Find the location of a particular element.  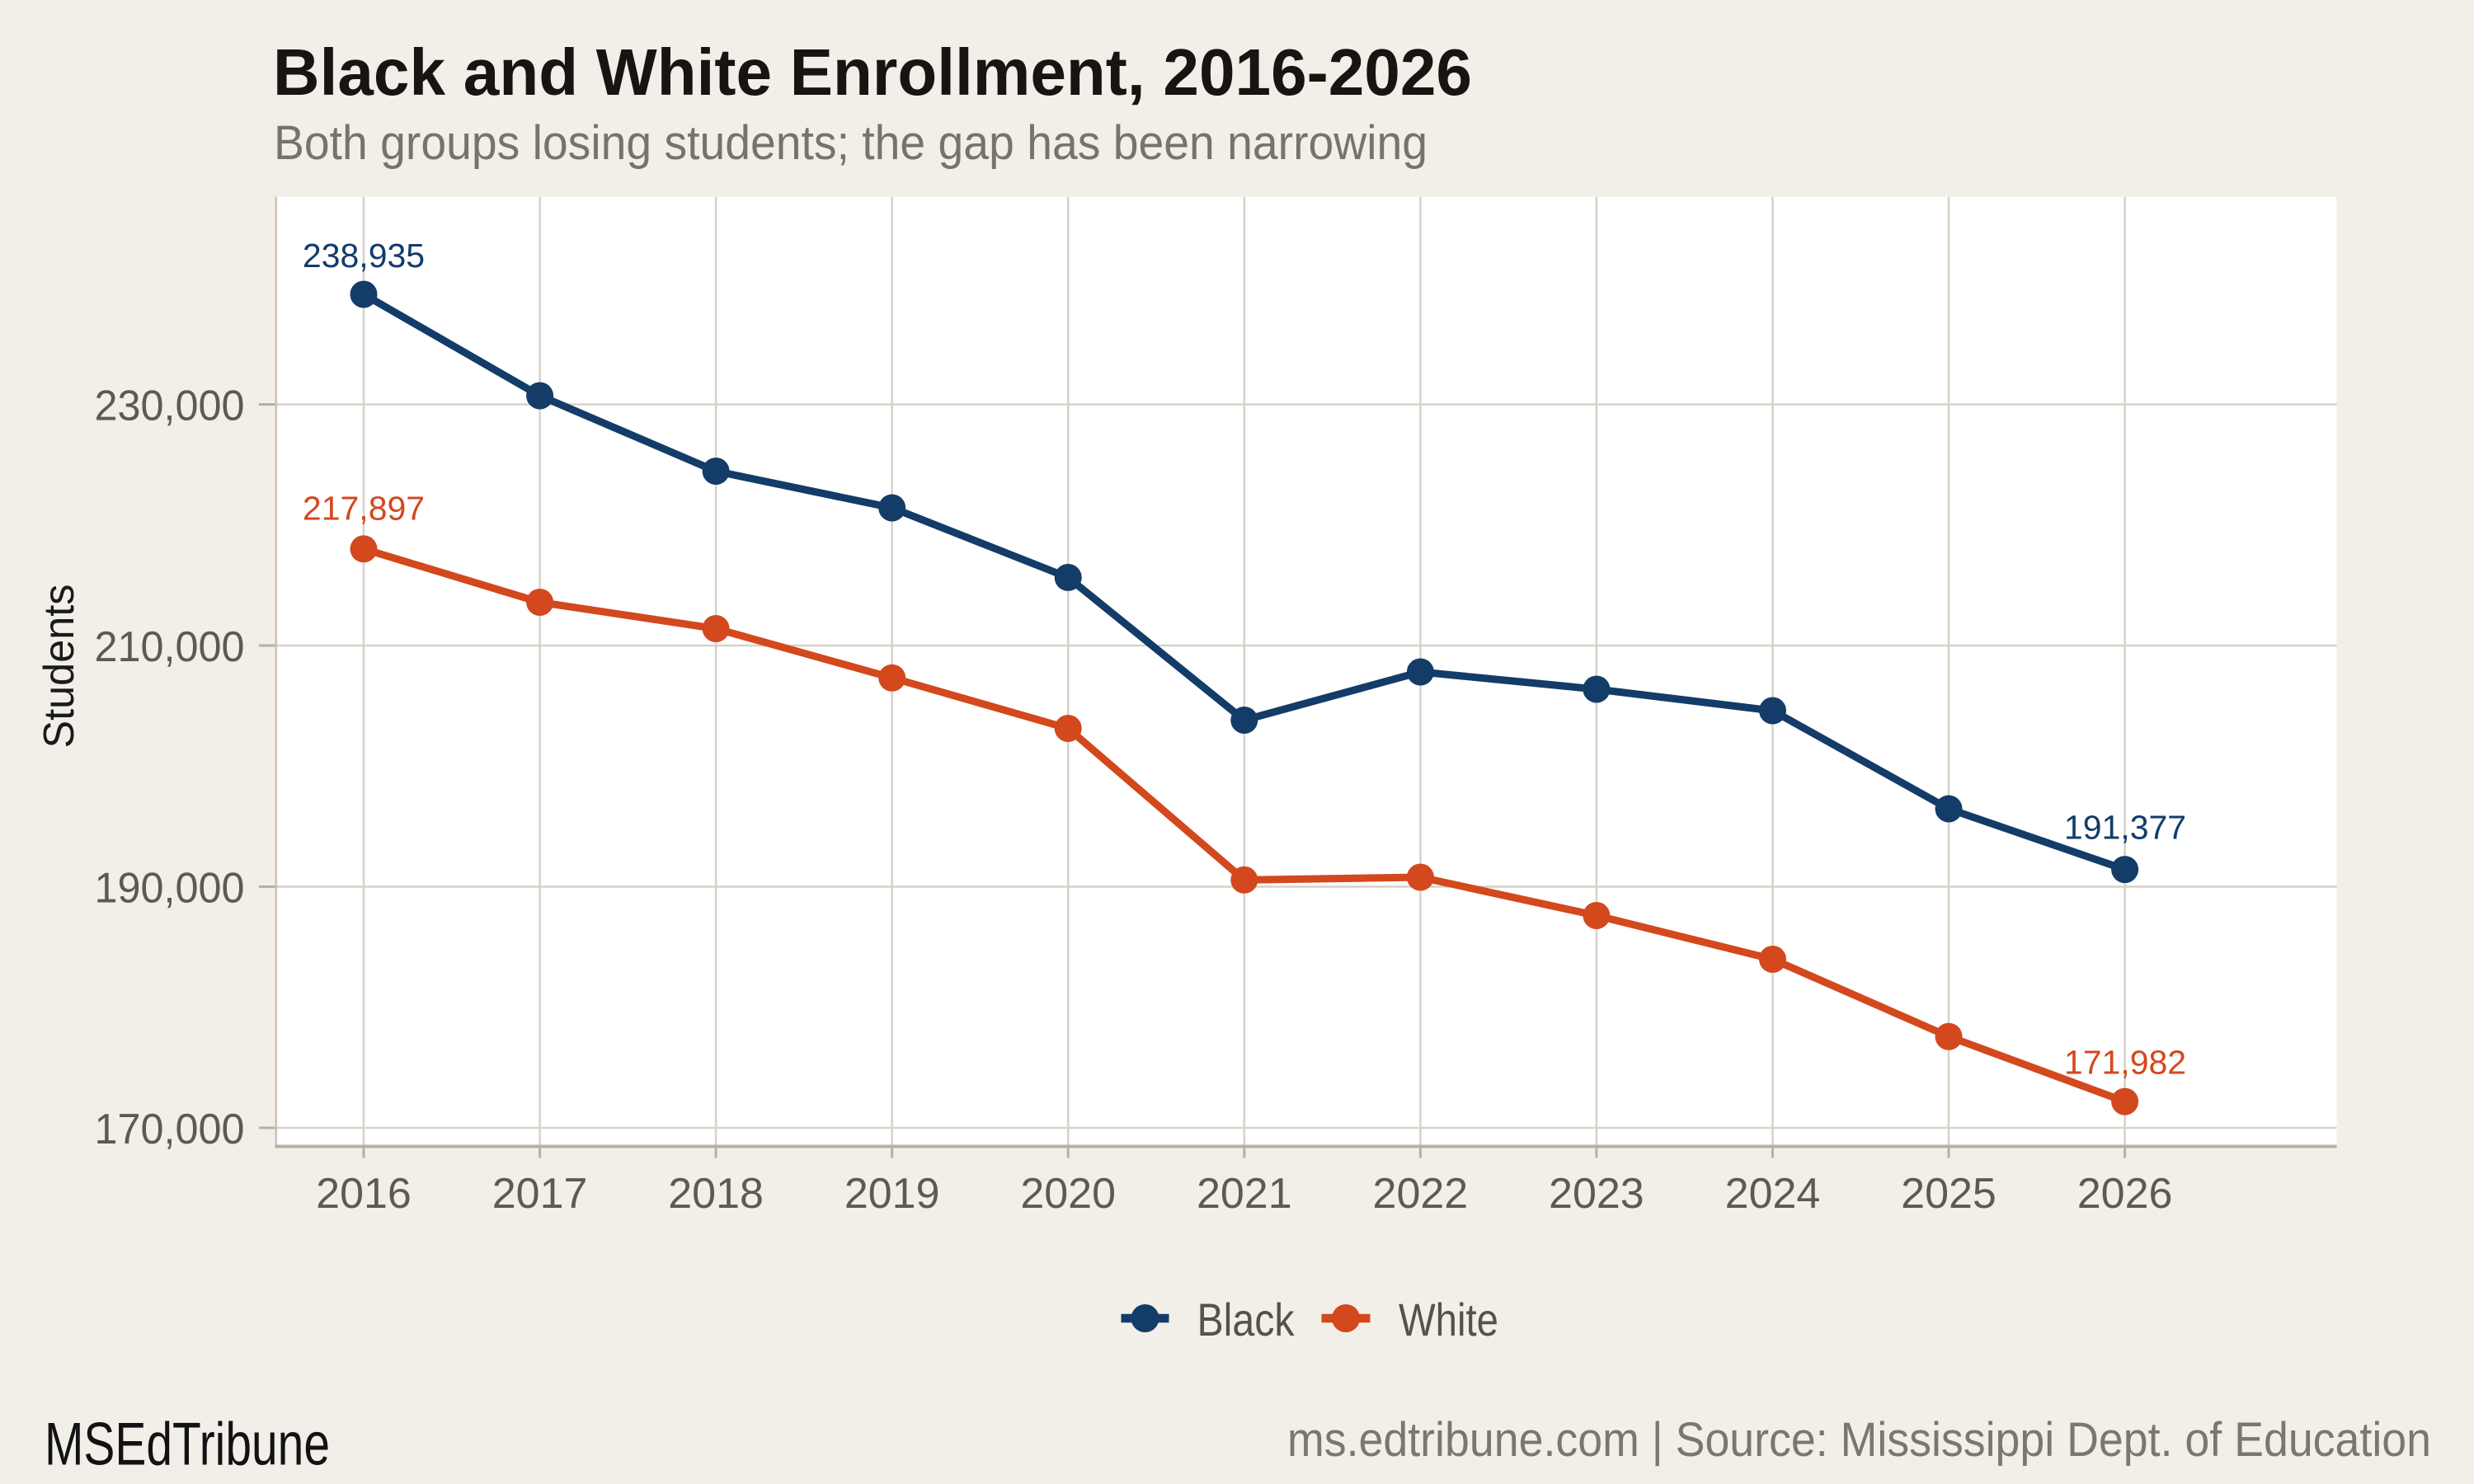

svg-text: 2017 is located at coordinates (540, 1194).